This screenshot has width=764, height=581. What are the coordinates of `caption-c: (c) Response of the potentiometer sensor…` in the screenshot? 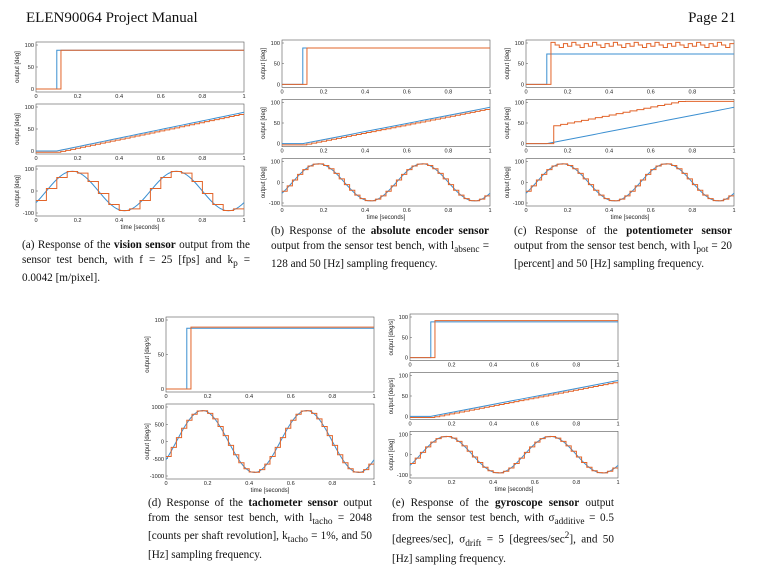 It's located at (623, 248).